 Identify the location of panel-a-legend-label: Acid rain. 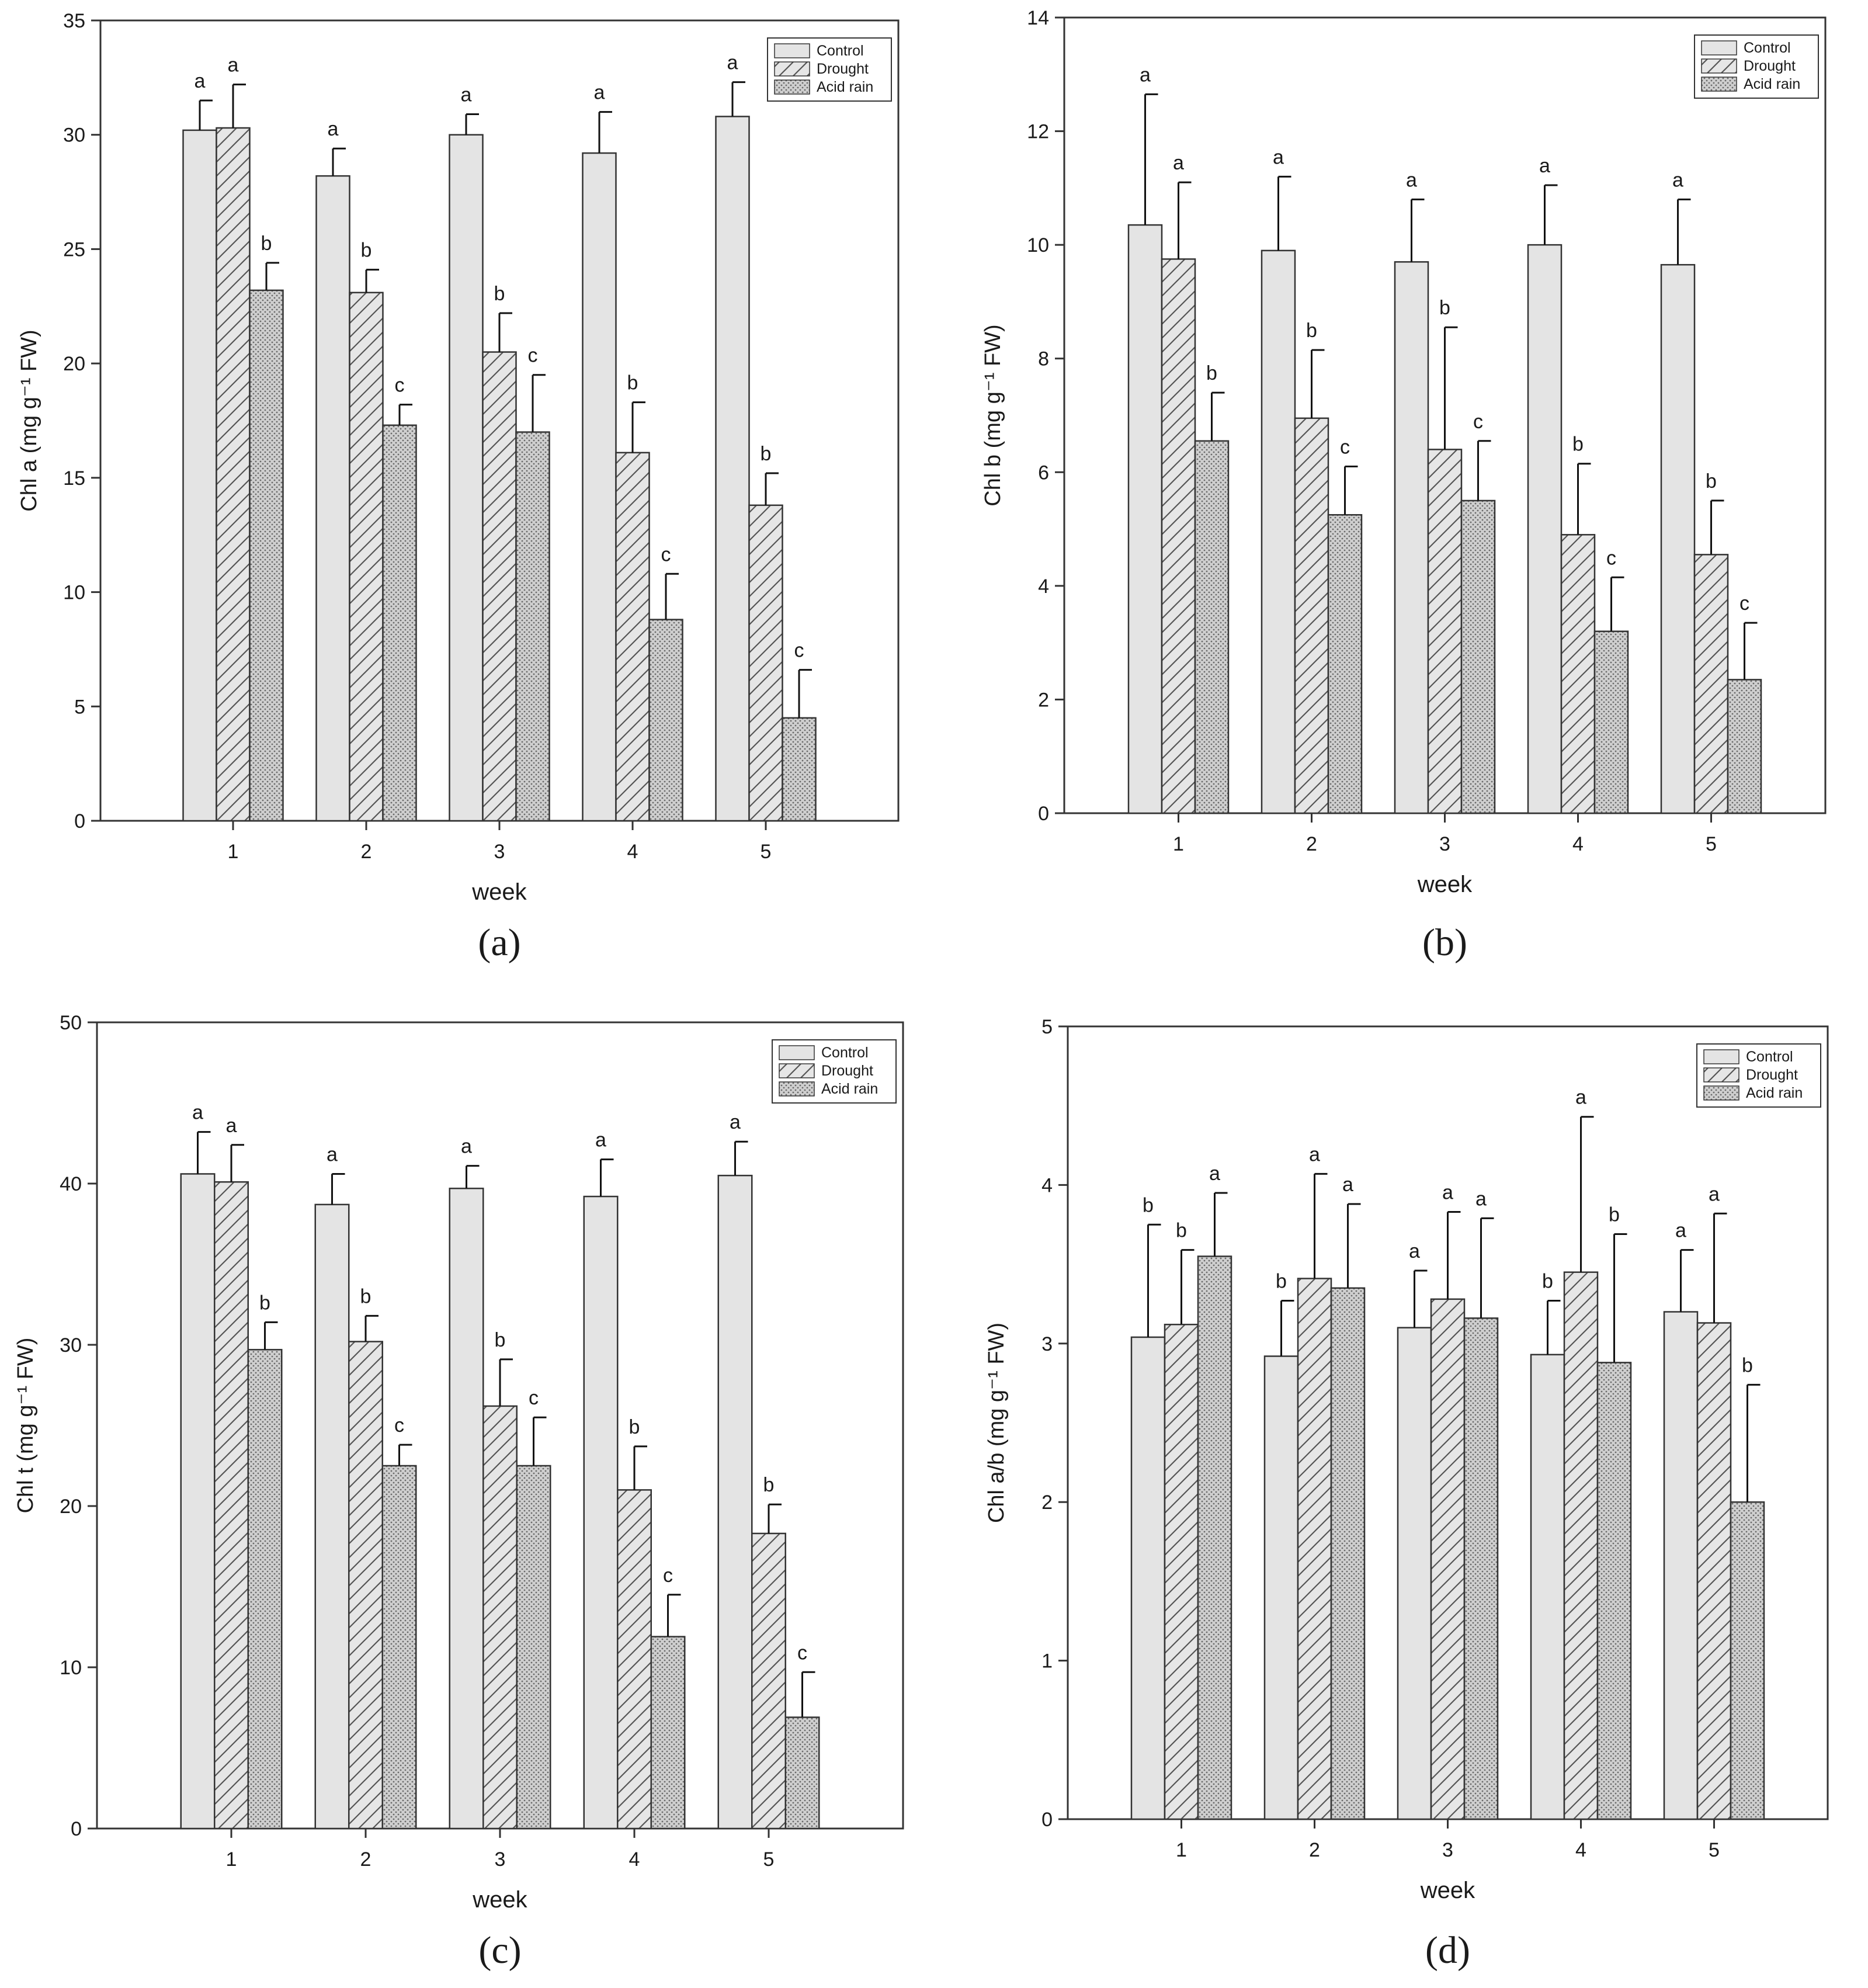
(845, 87).